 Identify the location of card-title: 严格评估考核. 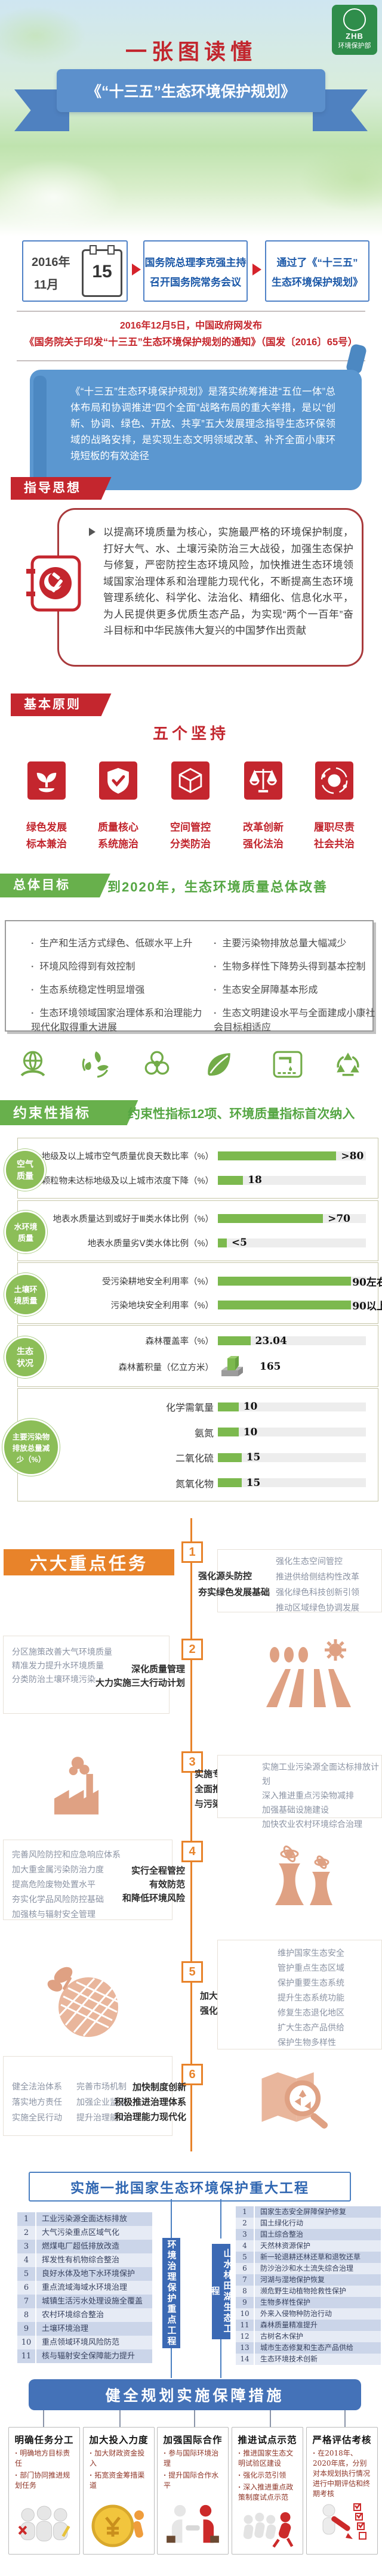
(342, 2440).